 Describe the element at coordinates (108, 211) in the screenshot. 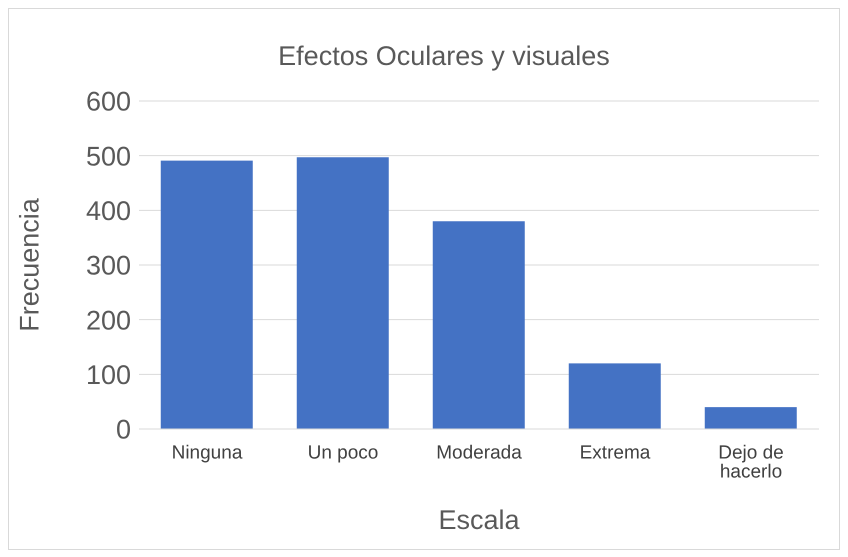

I see `y-tick-label: 400` at that location.